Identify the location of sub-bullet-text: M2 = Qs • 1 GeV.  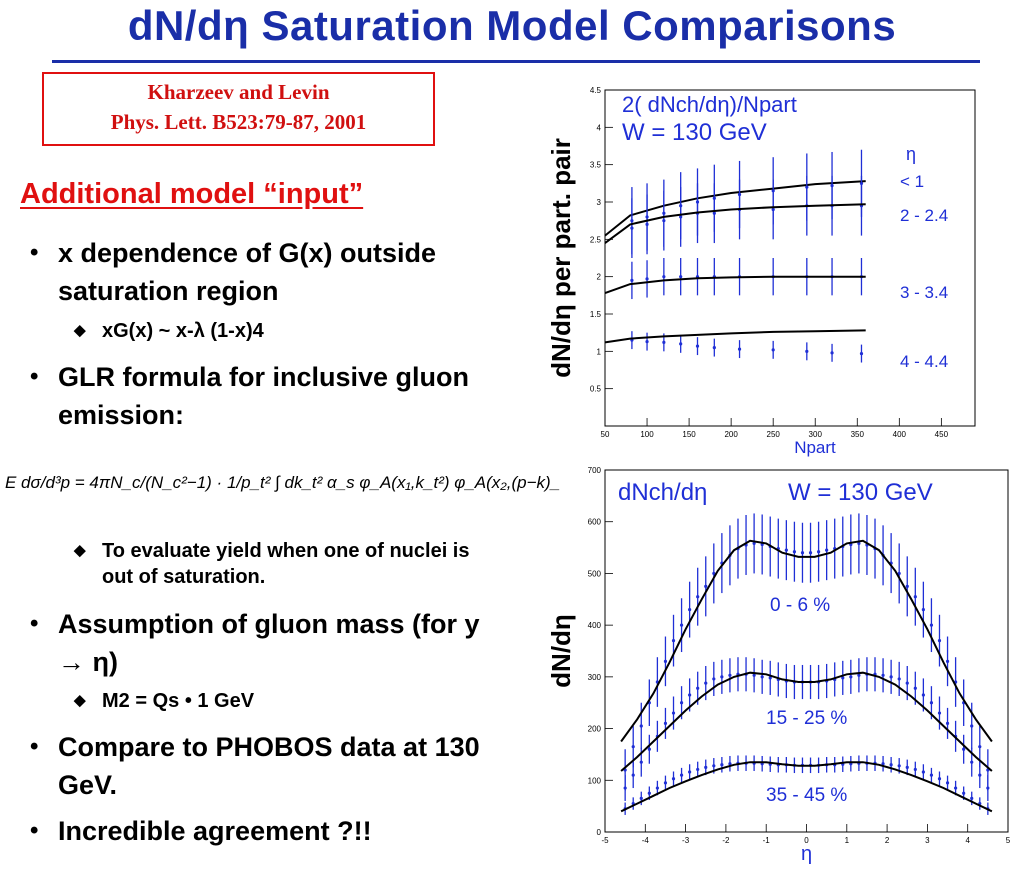
(178, 701).